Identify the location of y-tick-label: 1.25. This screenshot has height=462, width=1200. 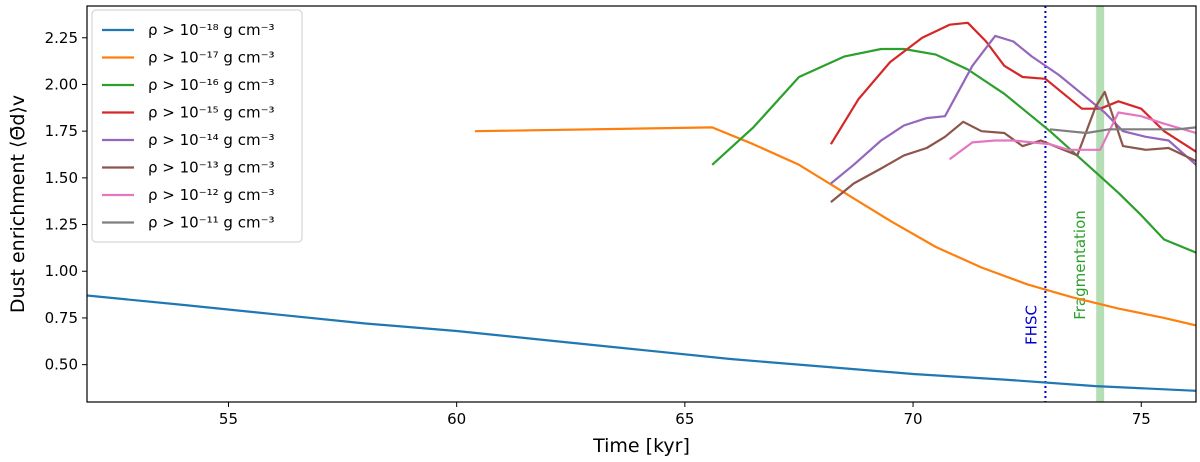
(61, 225).